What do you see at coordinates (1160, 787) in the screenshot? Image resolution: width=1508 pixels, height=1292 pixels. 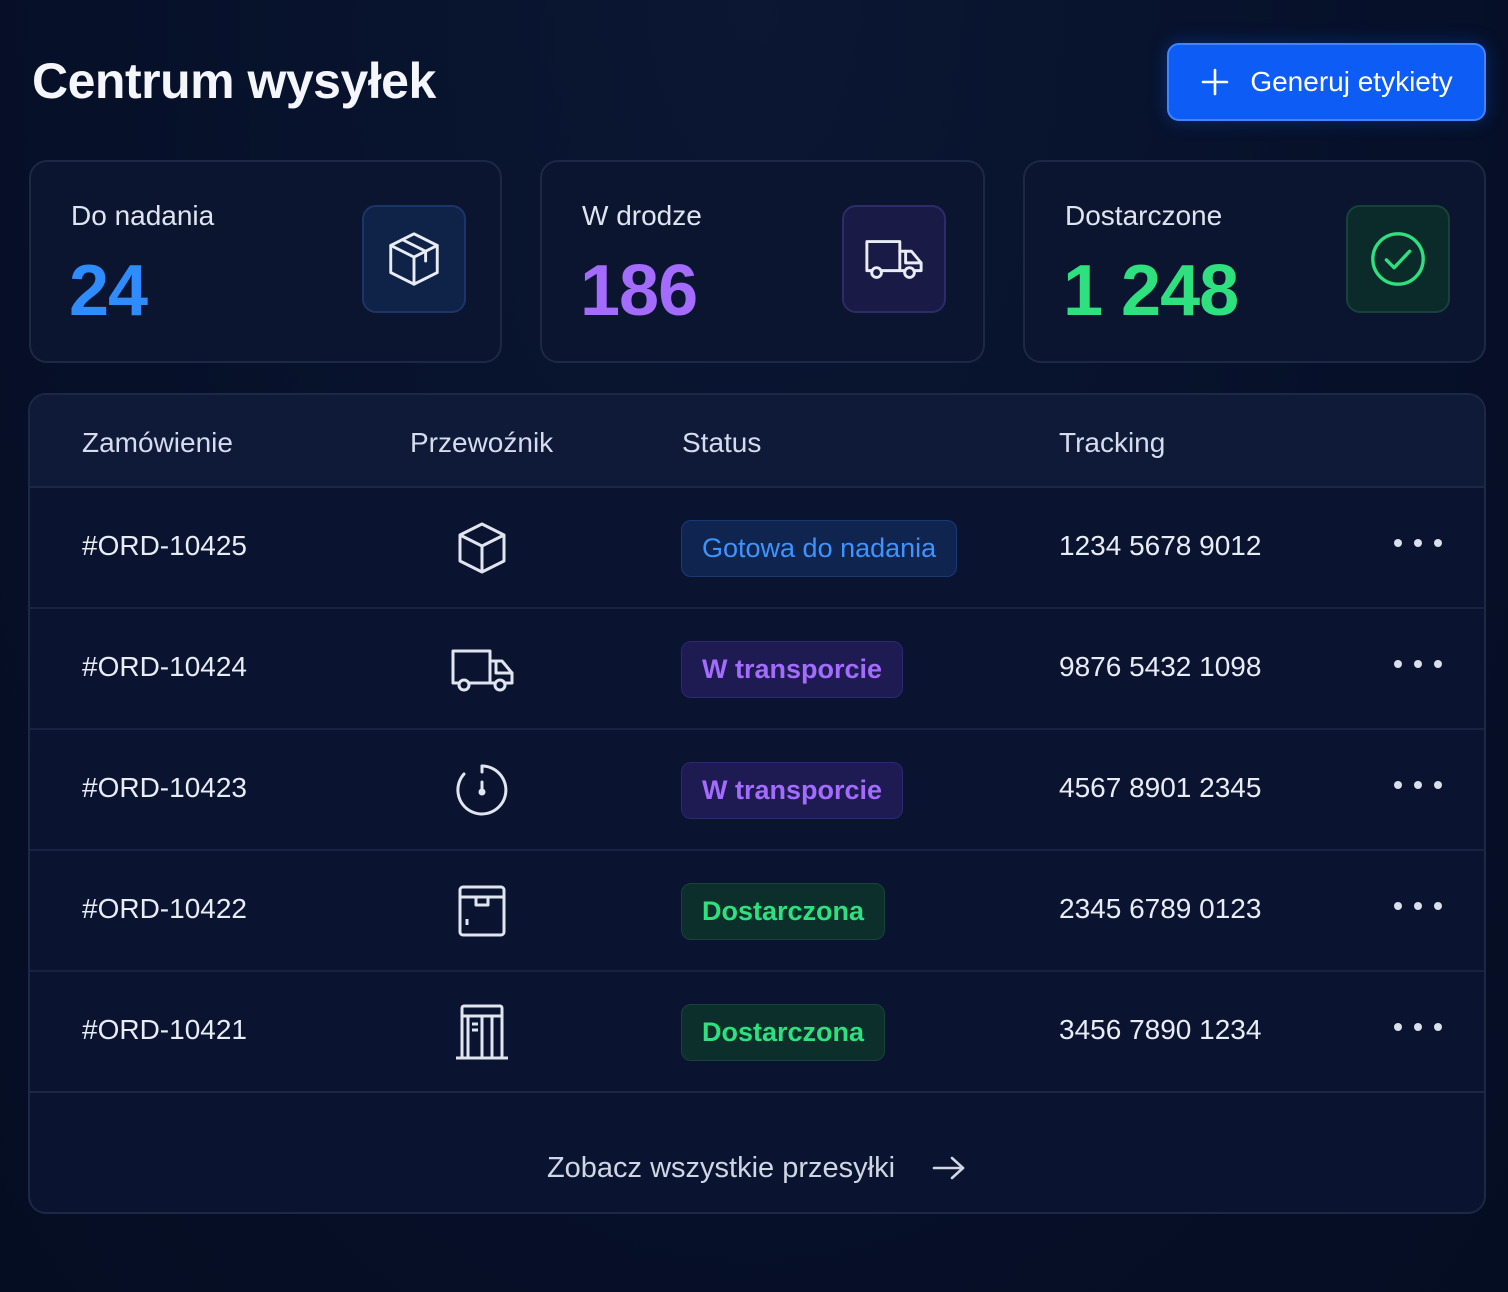 I see `tracking-number: 4567 8901 2345` at bounding box center [1160, 787].